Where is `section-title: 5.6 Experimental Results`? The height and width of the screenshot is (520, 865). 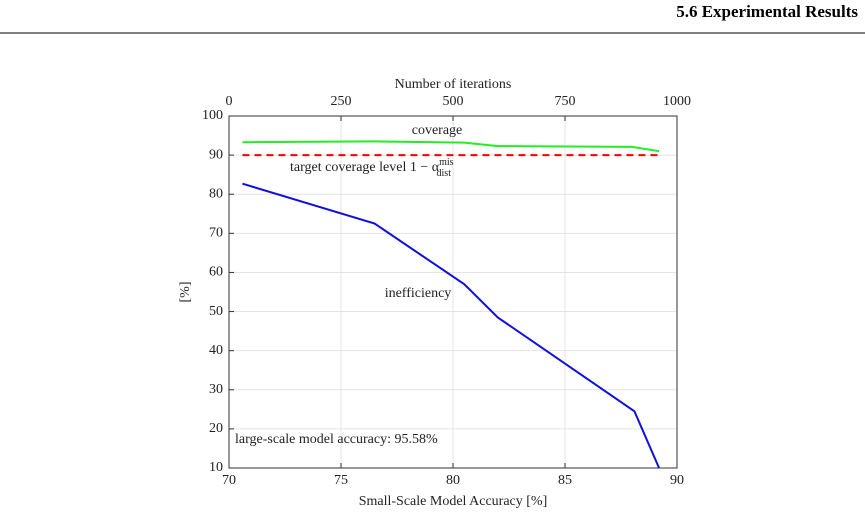 section-title: 5.6 Experimental Results is located at coordinates (767, 11).